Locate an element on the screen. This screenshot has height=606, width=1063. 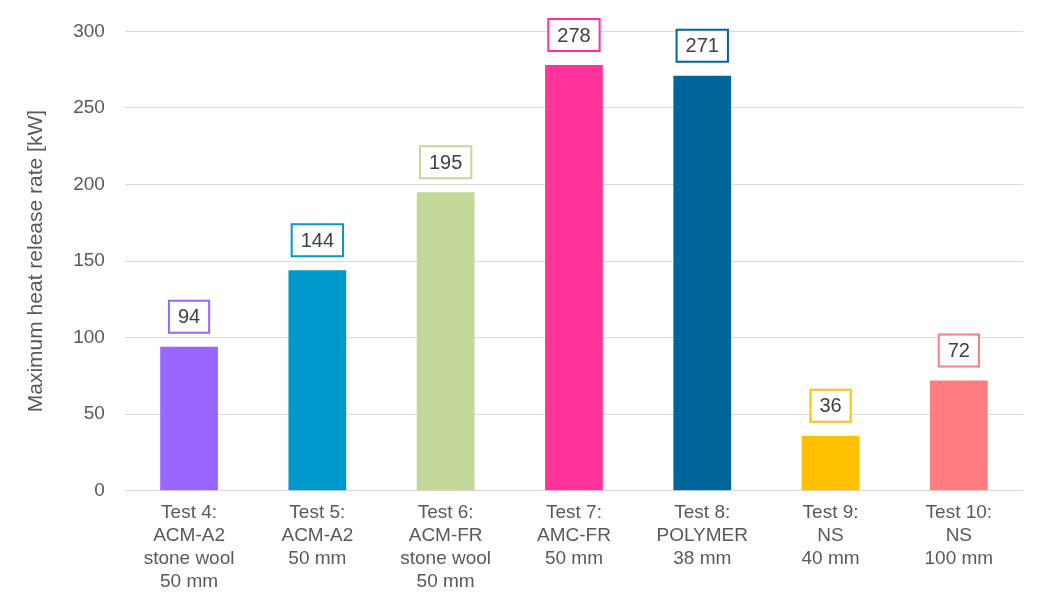
data-label: 144 is located at coordinates (317, 239).